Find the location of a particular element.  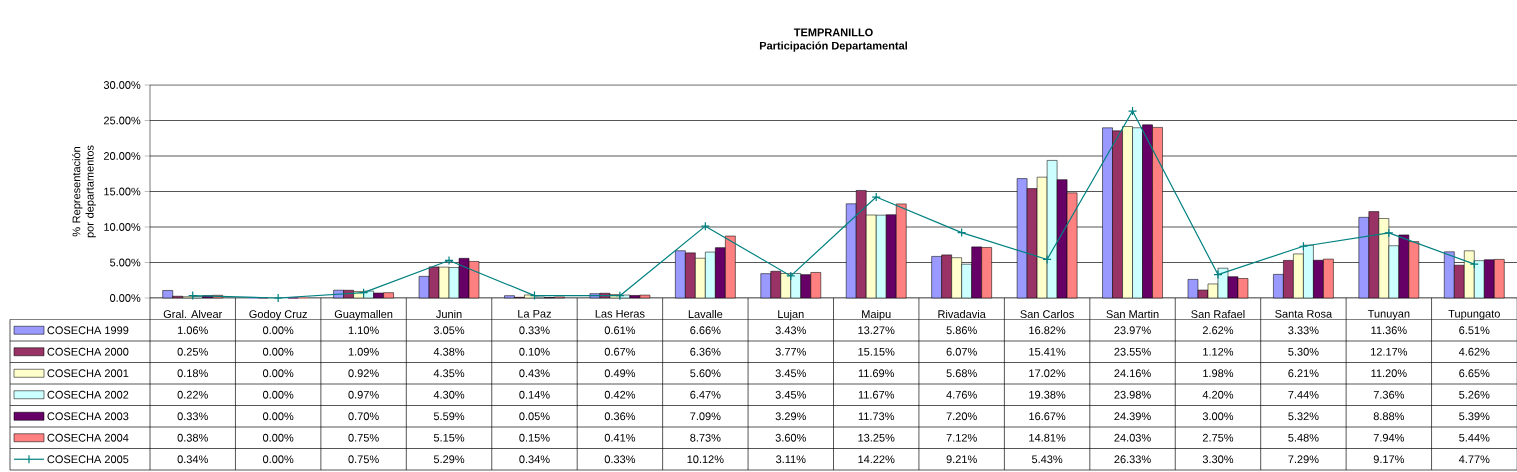

data-label: 1.12% is located at coordinates (1218, 351).